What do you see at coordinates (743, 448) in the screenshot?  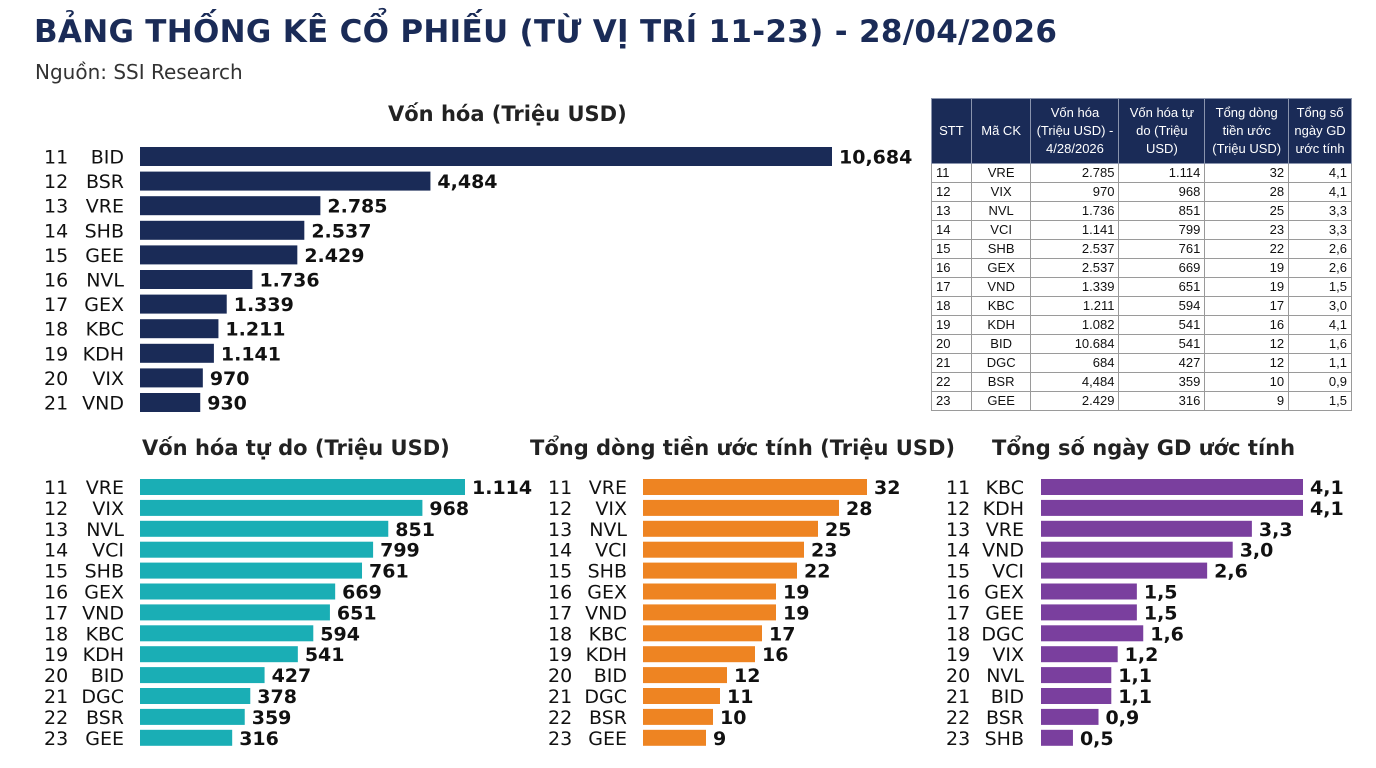 I see `chart-title-dong-tien: Tổng dòng tiền ước tính (Triệu USD)` at bounding box center [743, 448].